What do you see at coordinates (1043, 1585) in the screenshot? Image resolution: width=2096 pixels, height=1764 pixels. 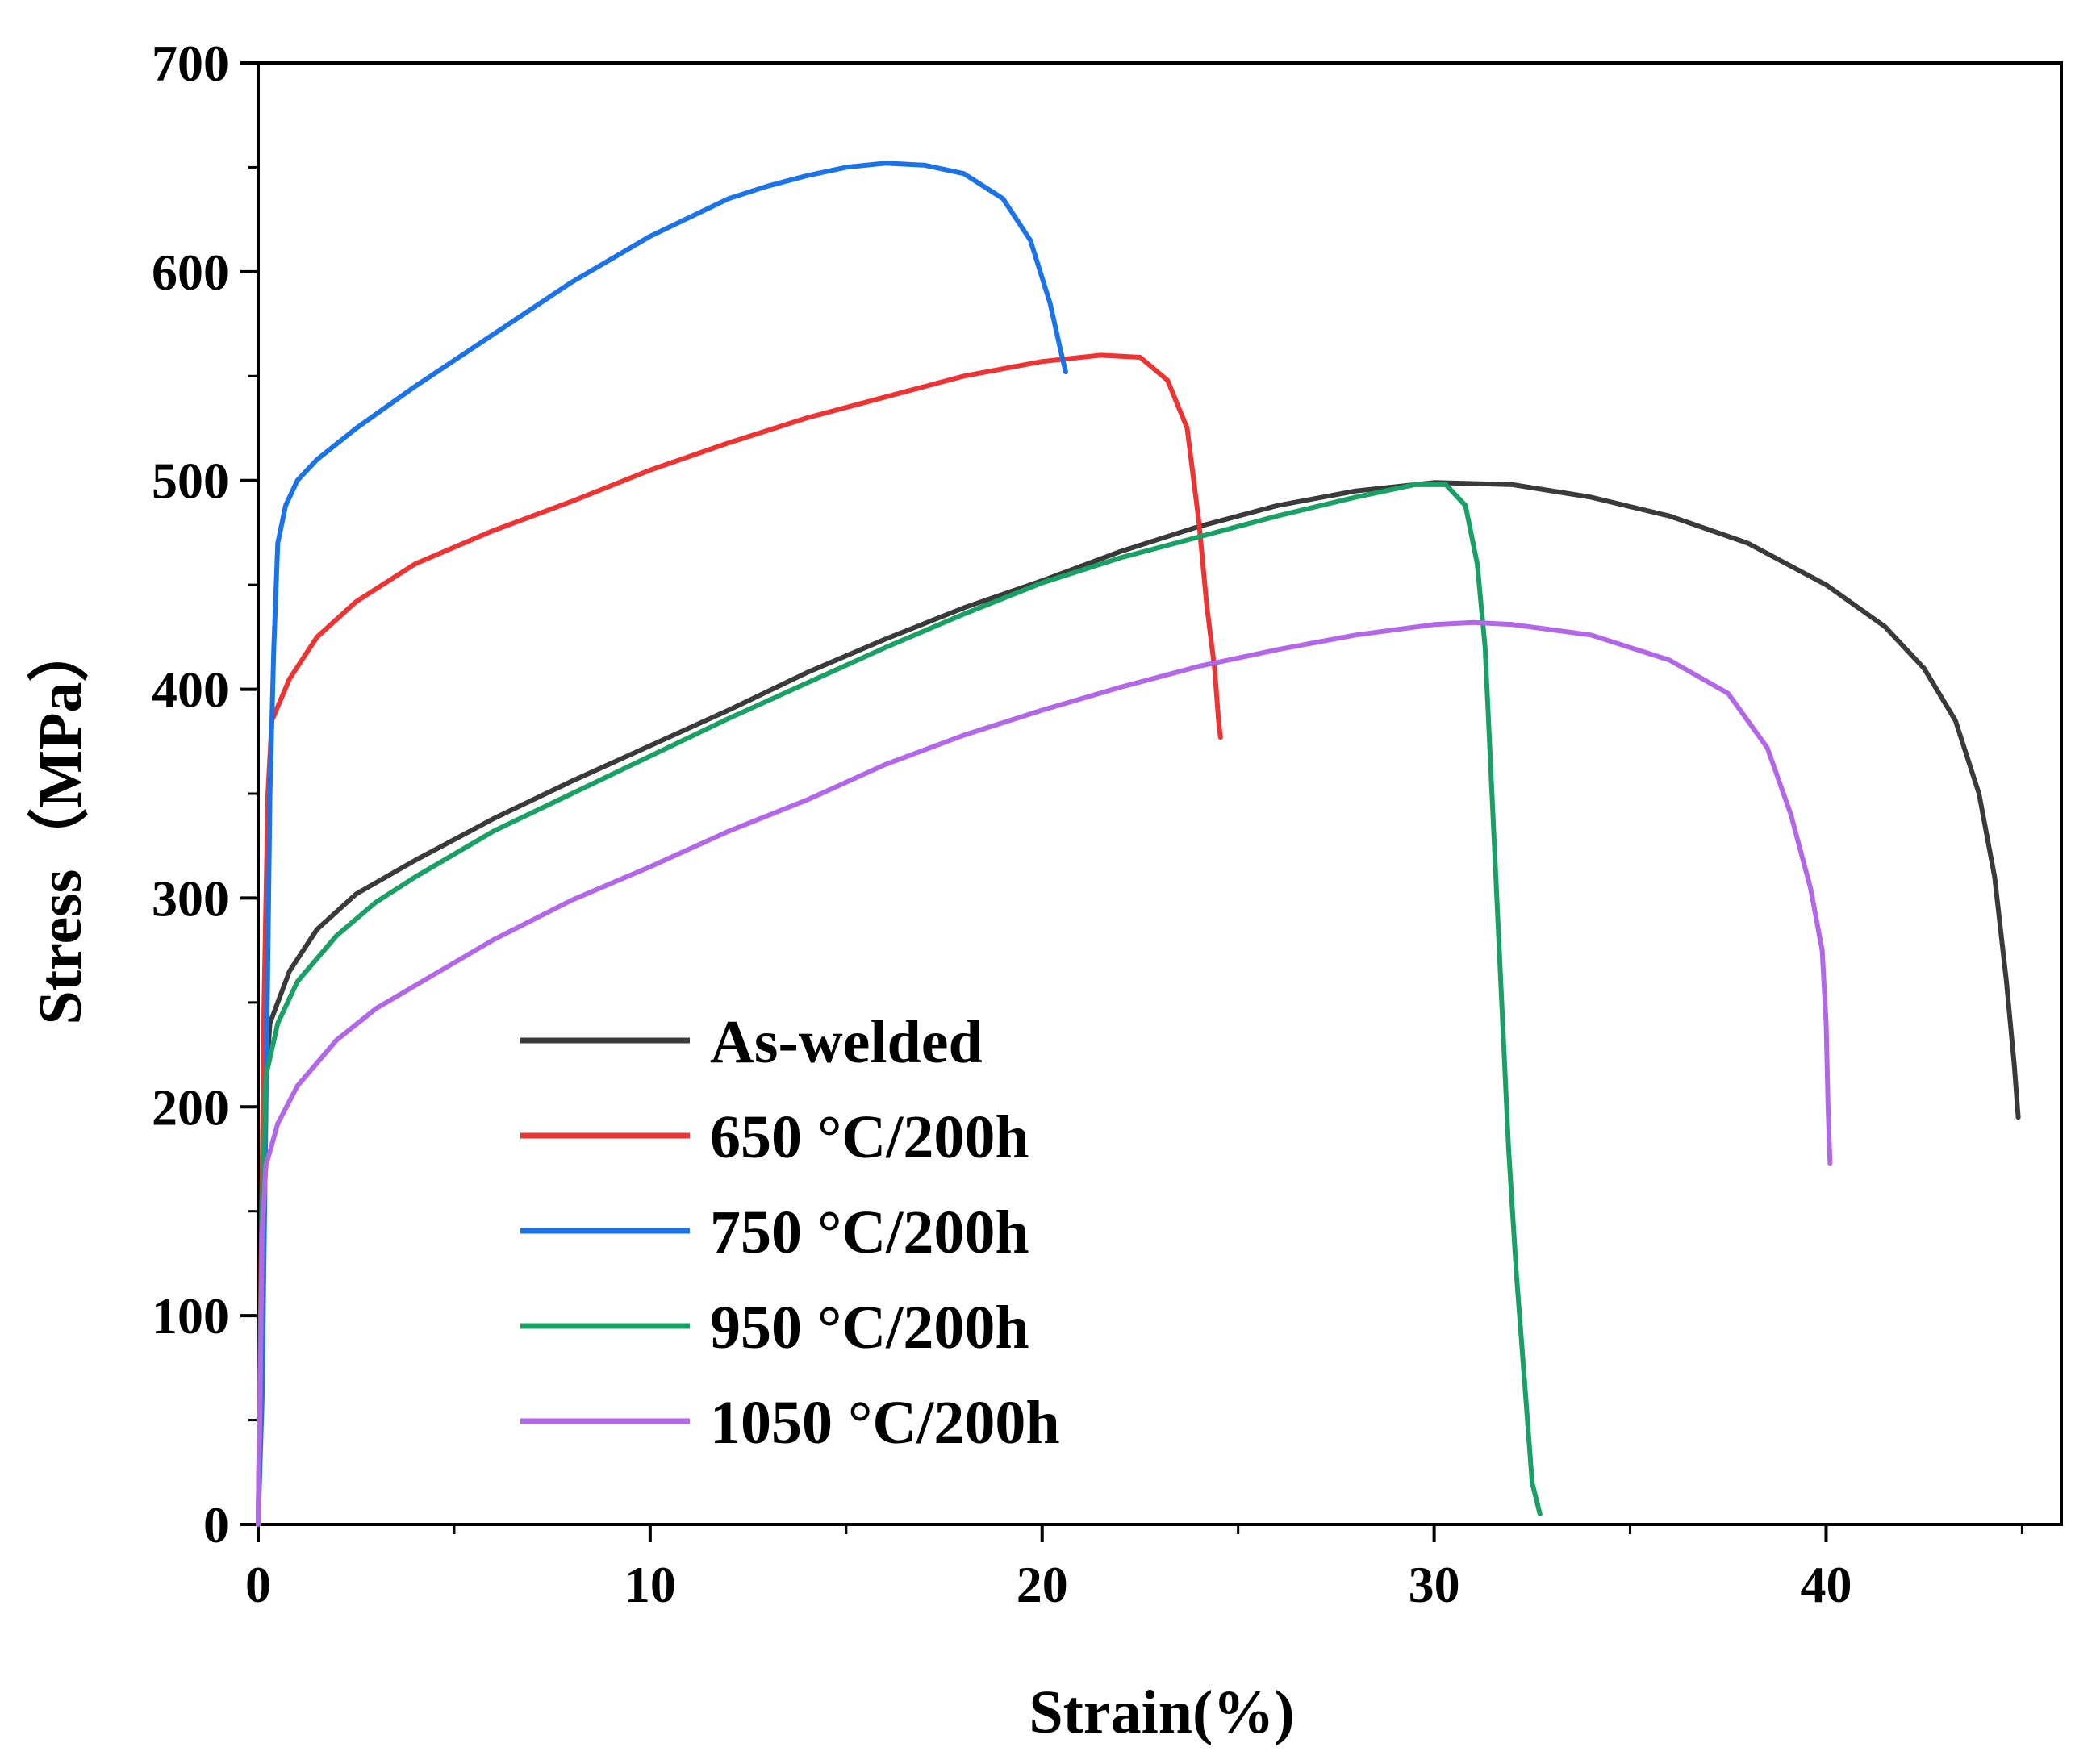 I see `x-tick-label: 20` at bounding box center [1043, 1585].